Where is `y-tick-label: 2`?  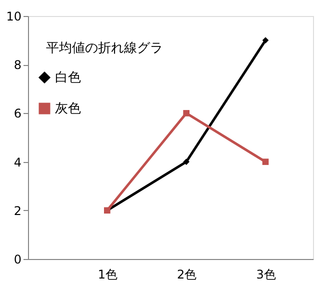
y-tick-label: 2 is located at coordinates (18, 211).